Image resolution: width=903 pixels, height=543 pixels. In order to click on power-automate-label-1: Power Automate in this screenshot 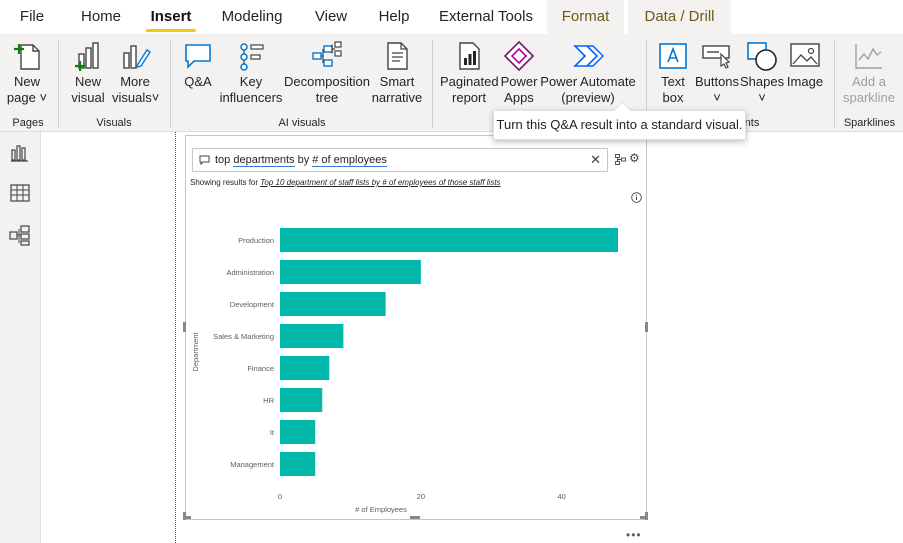, I will do `click(588, 81)`.